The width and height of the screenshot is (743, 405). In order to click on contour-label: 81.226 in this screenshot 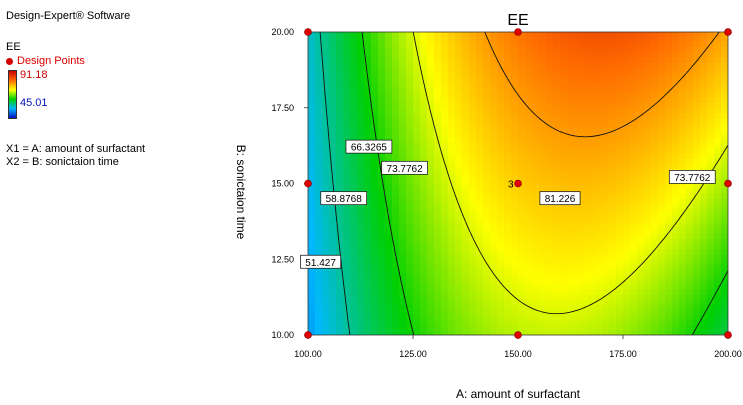, I will do `click(560, 199)`.